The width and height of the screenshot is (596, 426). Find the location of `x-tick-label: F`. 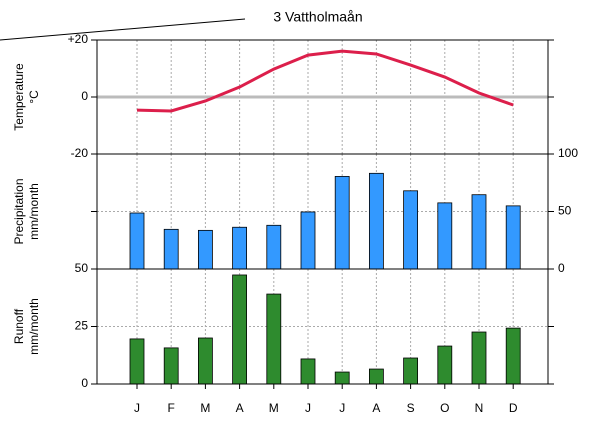

x-tick-label: F is located at coordinates (171, 408).